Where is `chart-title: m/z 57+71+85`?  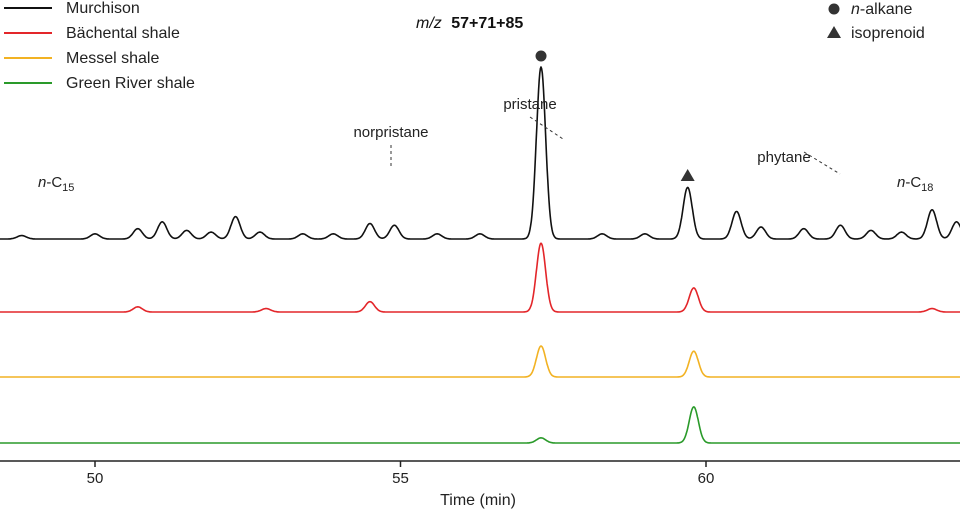 chart-title: m/z 57+71+85 is located at coordinates (469, 23).